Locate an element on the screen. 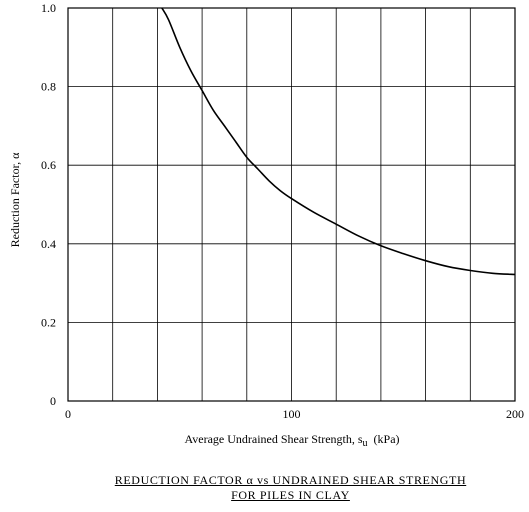 The height and width of the screenshot is (512, 529). x-tick-label: 0 is located at coordinates (68, 414).